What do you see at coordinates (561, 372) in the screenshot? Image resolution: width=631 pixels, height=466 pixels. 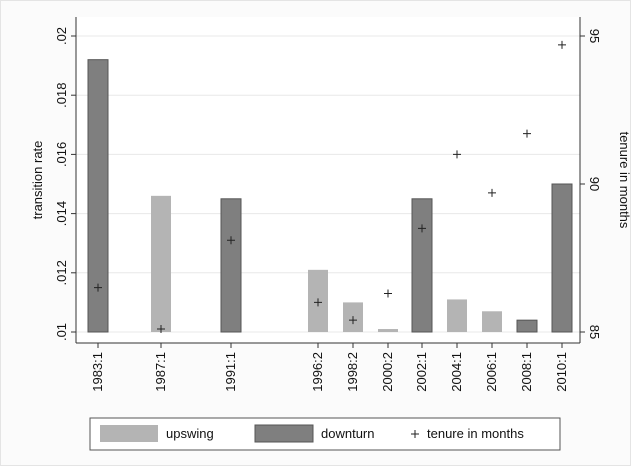 I see `x-tick-label: 2010:1` at bounding box center [561, 372].